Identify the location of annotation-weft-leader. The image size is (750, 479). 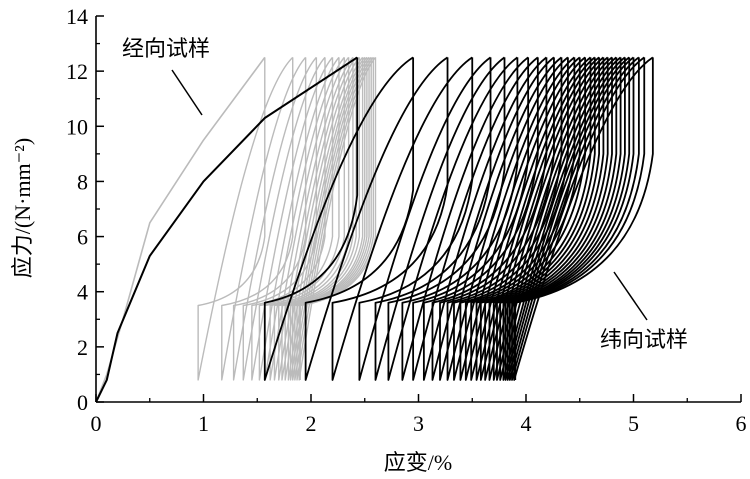
(630, 296).